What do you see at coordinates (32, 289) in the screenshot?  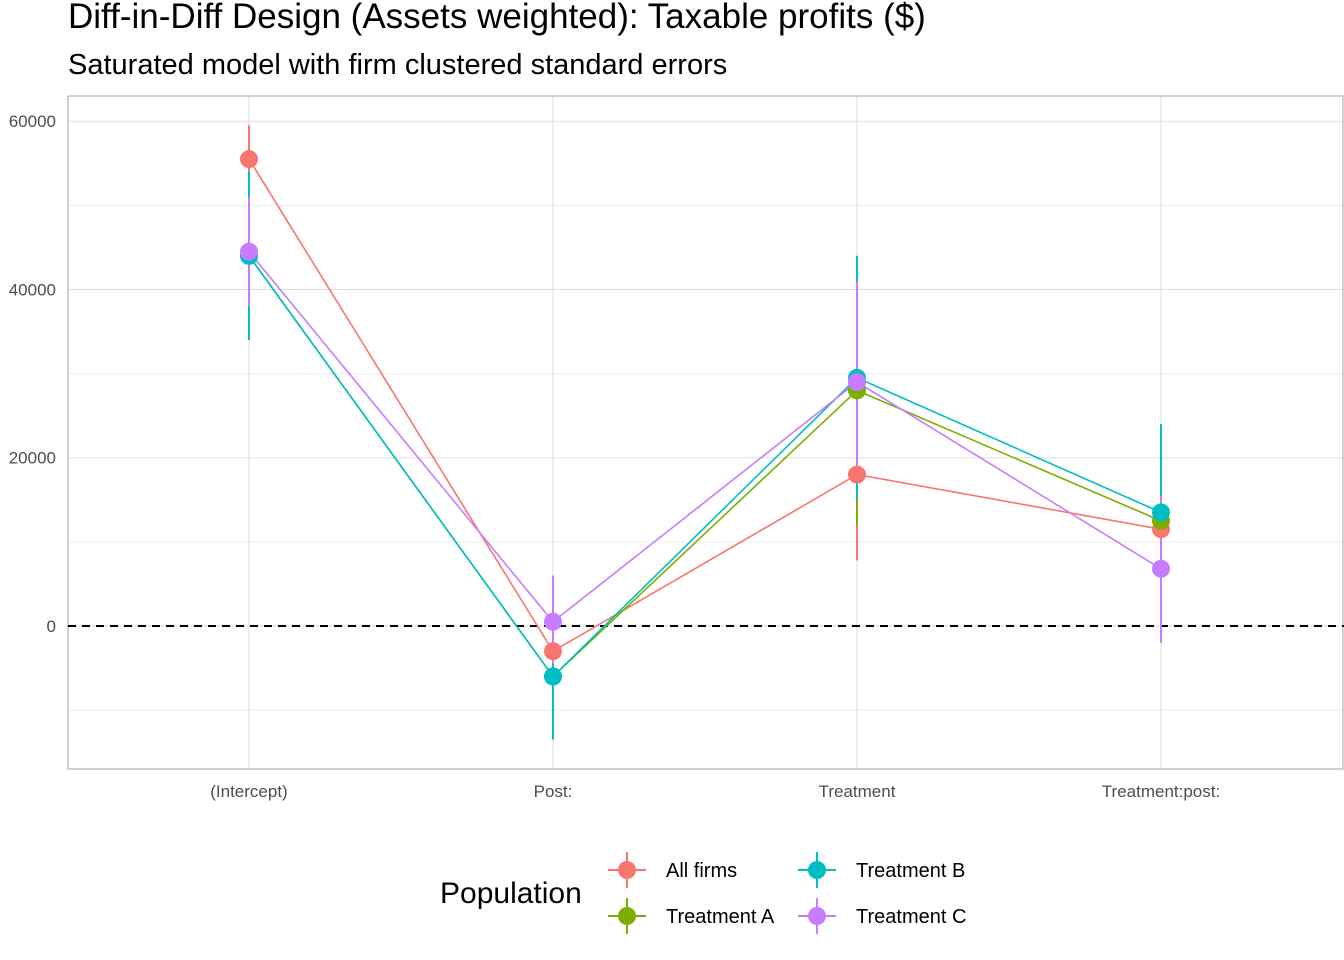 I see `y-tick-label: 40000` at bounding box center [32, 289].